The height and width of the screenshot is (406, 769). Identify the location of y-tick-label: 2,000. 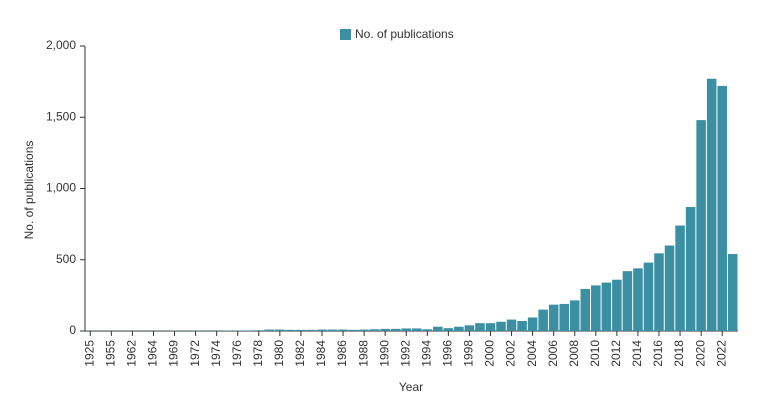
(61, 45).